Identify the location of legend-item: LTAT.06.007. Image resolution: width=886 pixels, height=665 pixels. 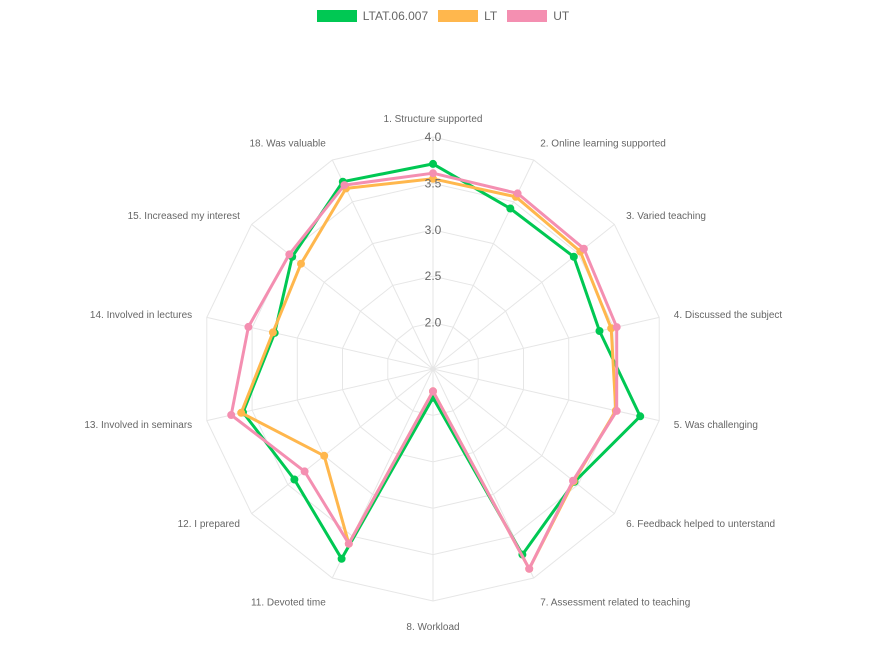
(372, 16).